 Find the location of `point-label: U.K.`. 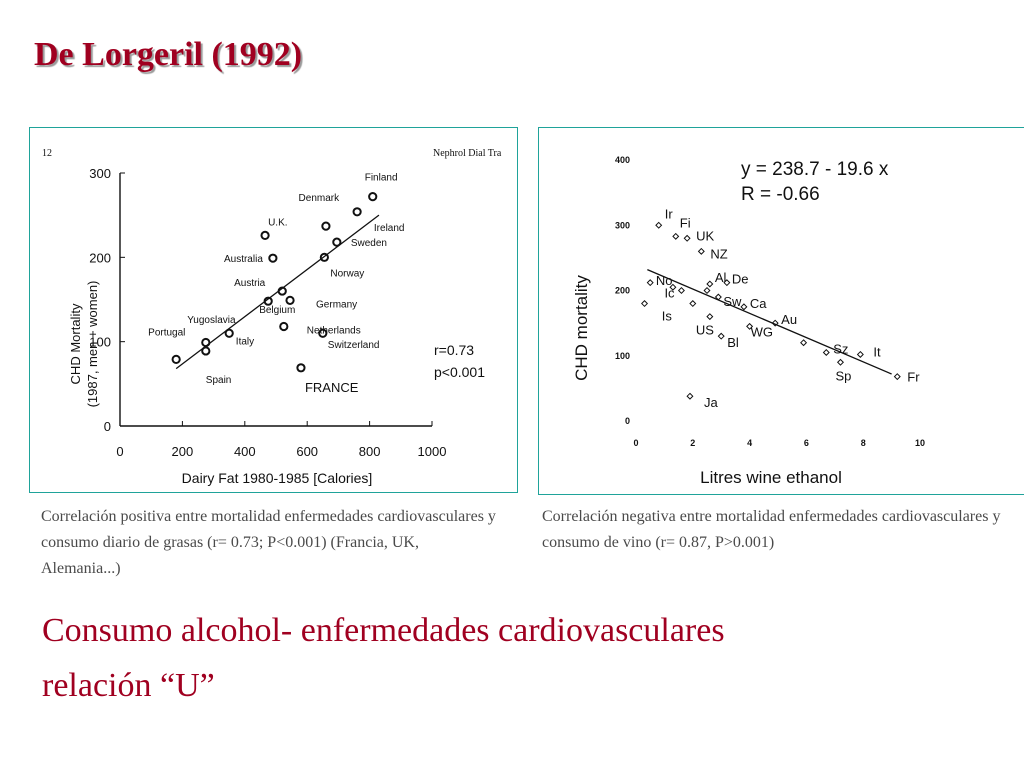

point-label: U.K. is located at coordinates (277, 222).